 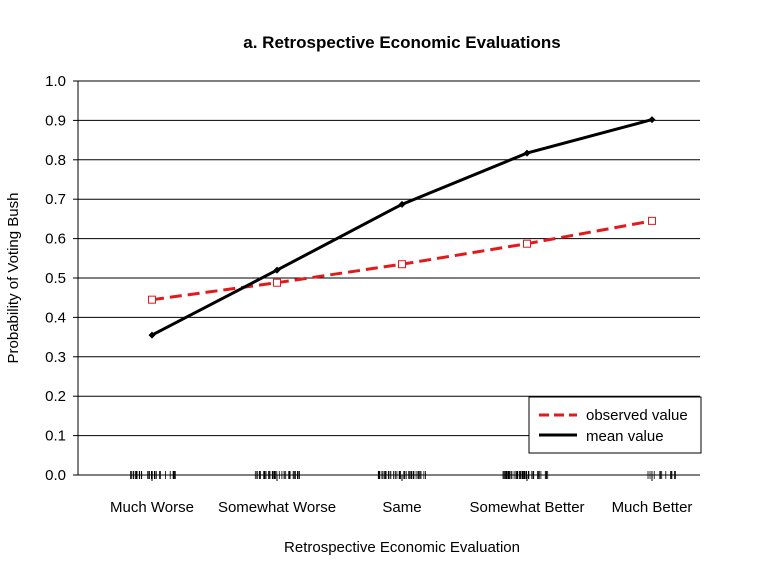 I want to click on y-tick-label-8: 0.8, so click(x=55, y=160).